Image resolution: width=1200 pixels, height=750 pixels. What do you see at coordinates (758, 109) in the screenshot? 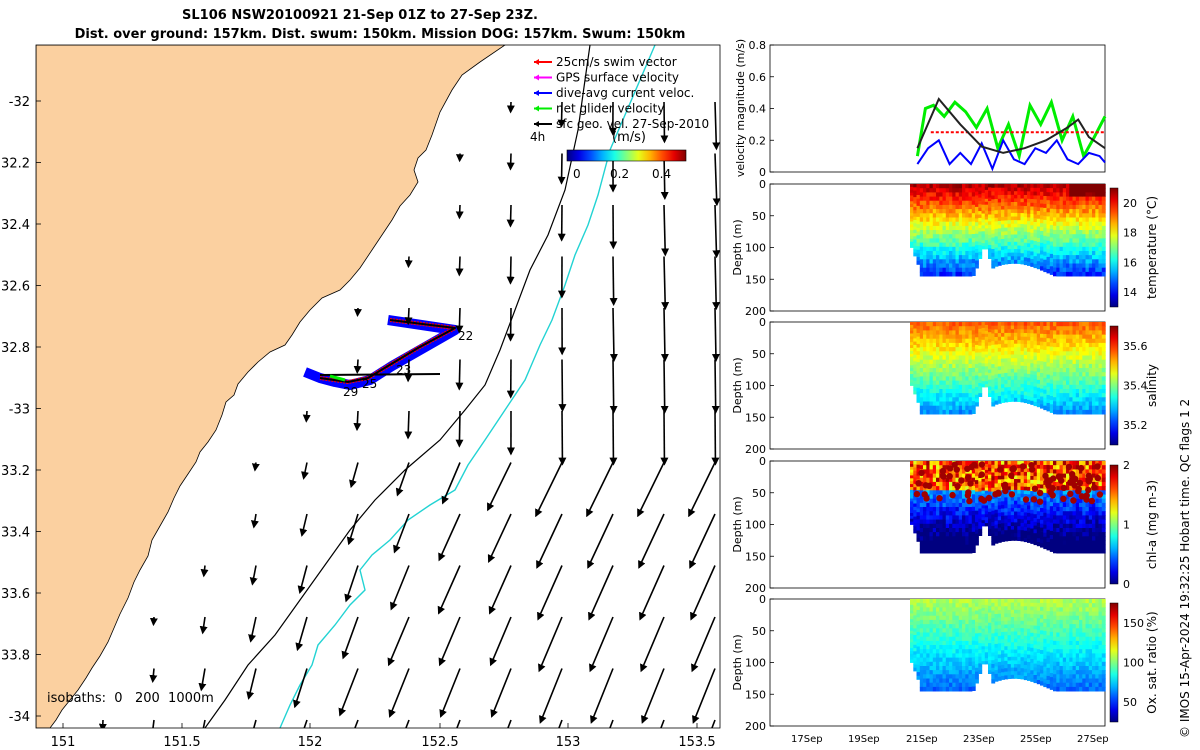
I see `velocity-y-tick-label: 0.4` at bounding box center [758, 109].